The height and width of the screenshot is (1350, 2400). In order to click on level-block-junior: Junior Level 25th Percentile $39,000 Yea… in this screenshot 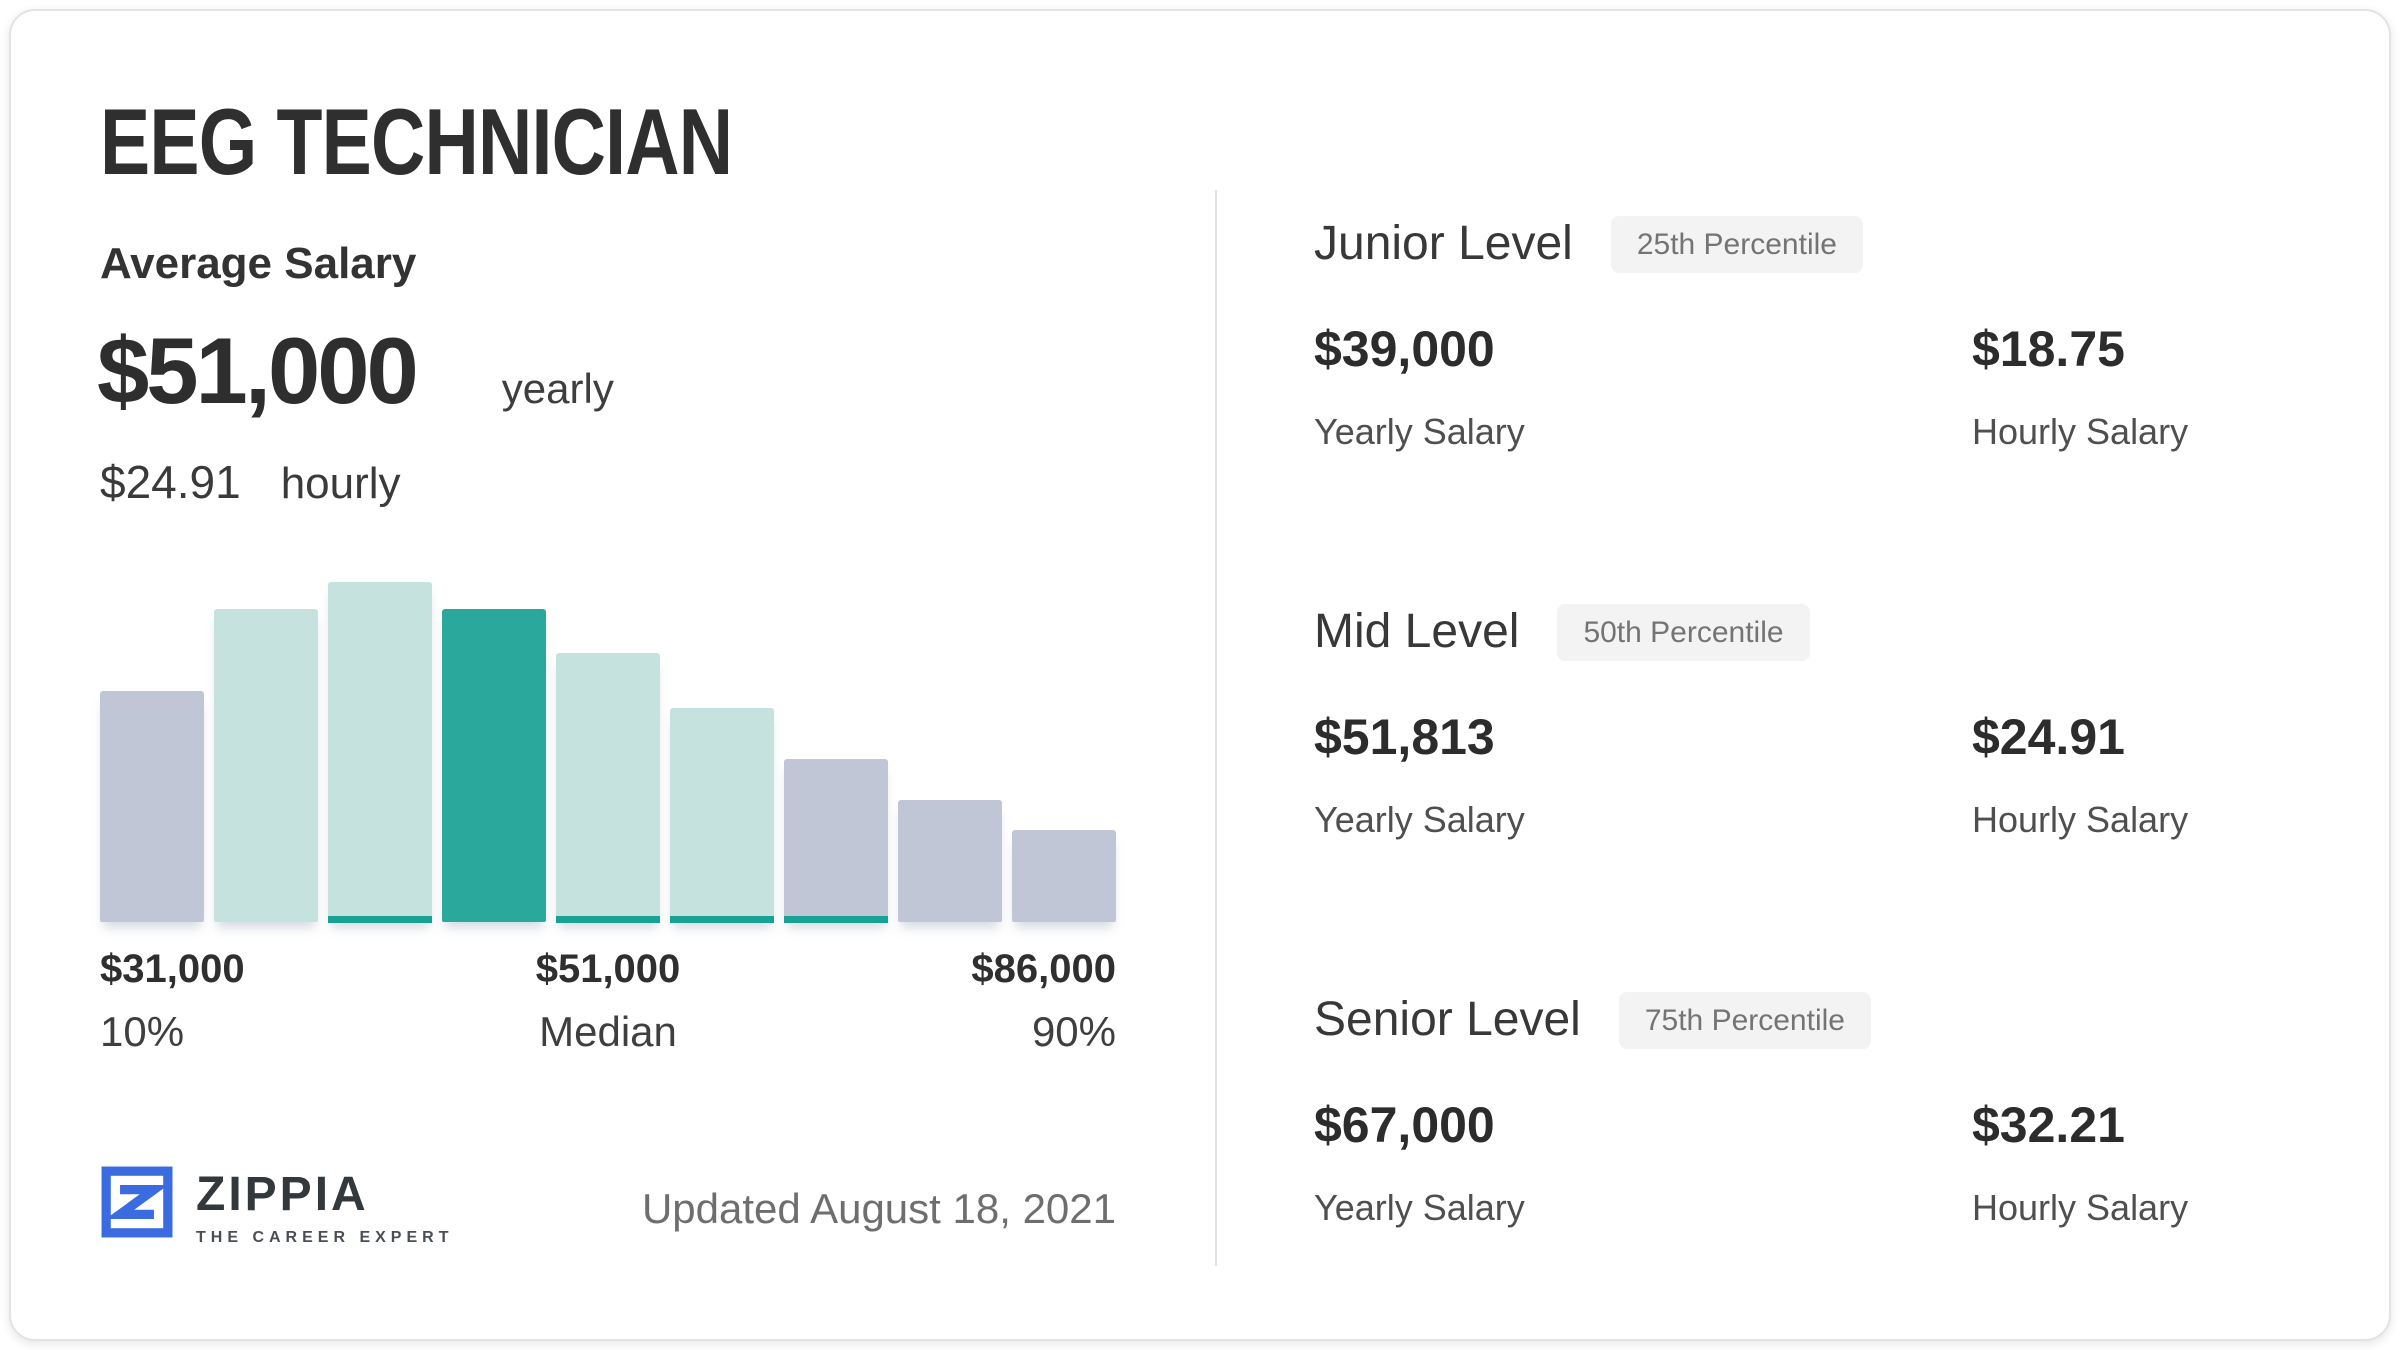, I will do `click(1834, 334)`.